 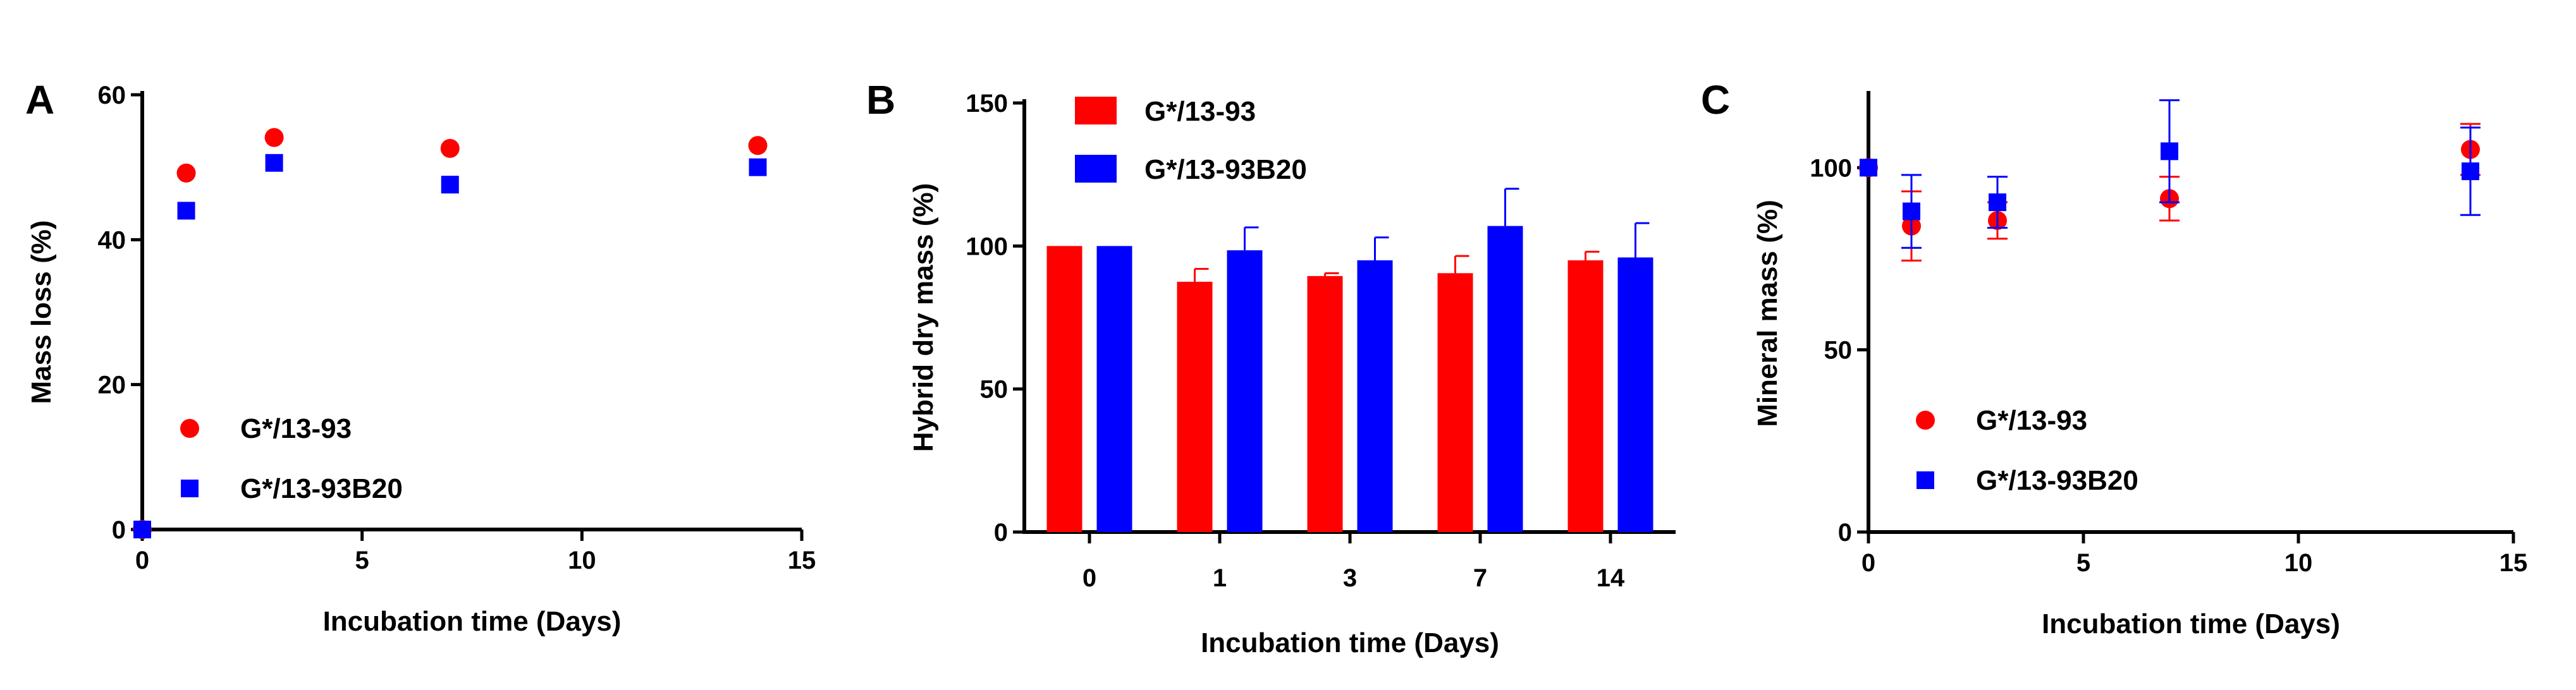 I want to click on panel-b-x-tick-label: 1, so click(x=1220, y=578).